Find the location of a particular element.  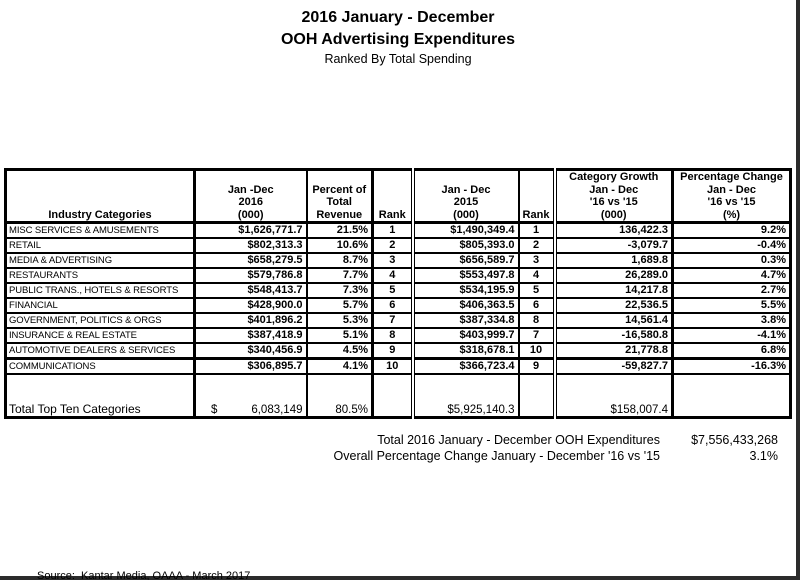

percent-revenue-cell: 7.3% is located at coordinates (340, 291).